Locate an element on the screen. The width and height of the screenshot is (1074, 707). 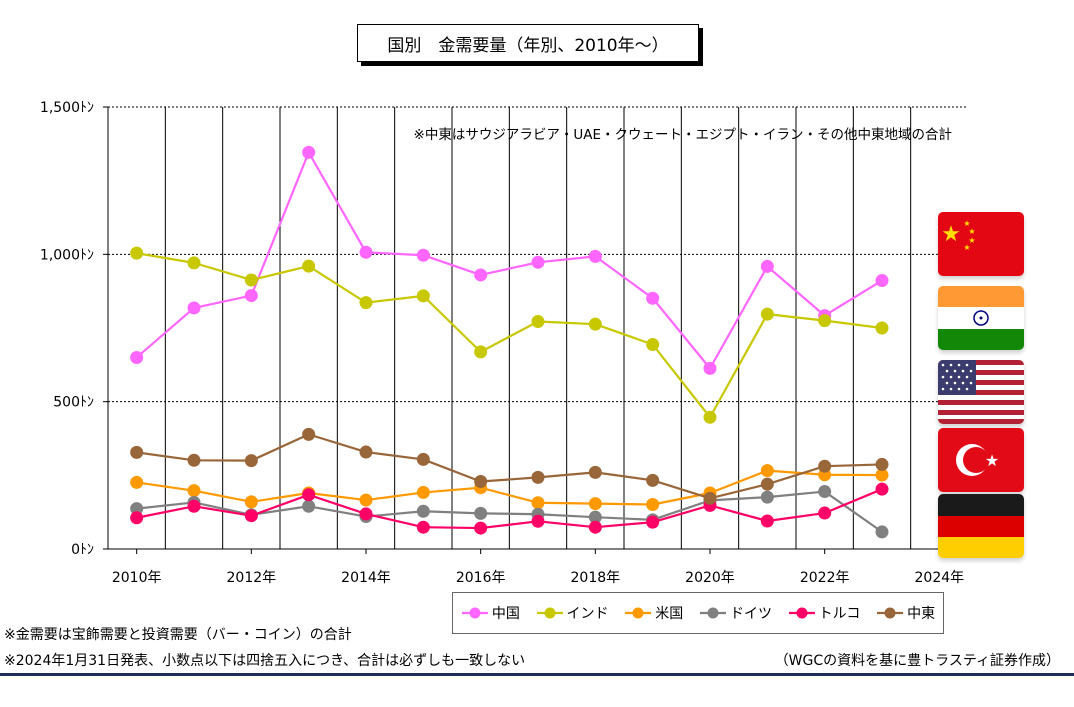
legend-item: トルコ is located at coordinates (824, 613).